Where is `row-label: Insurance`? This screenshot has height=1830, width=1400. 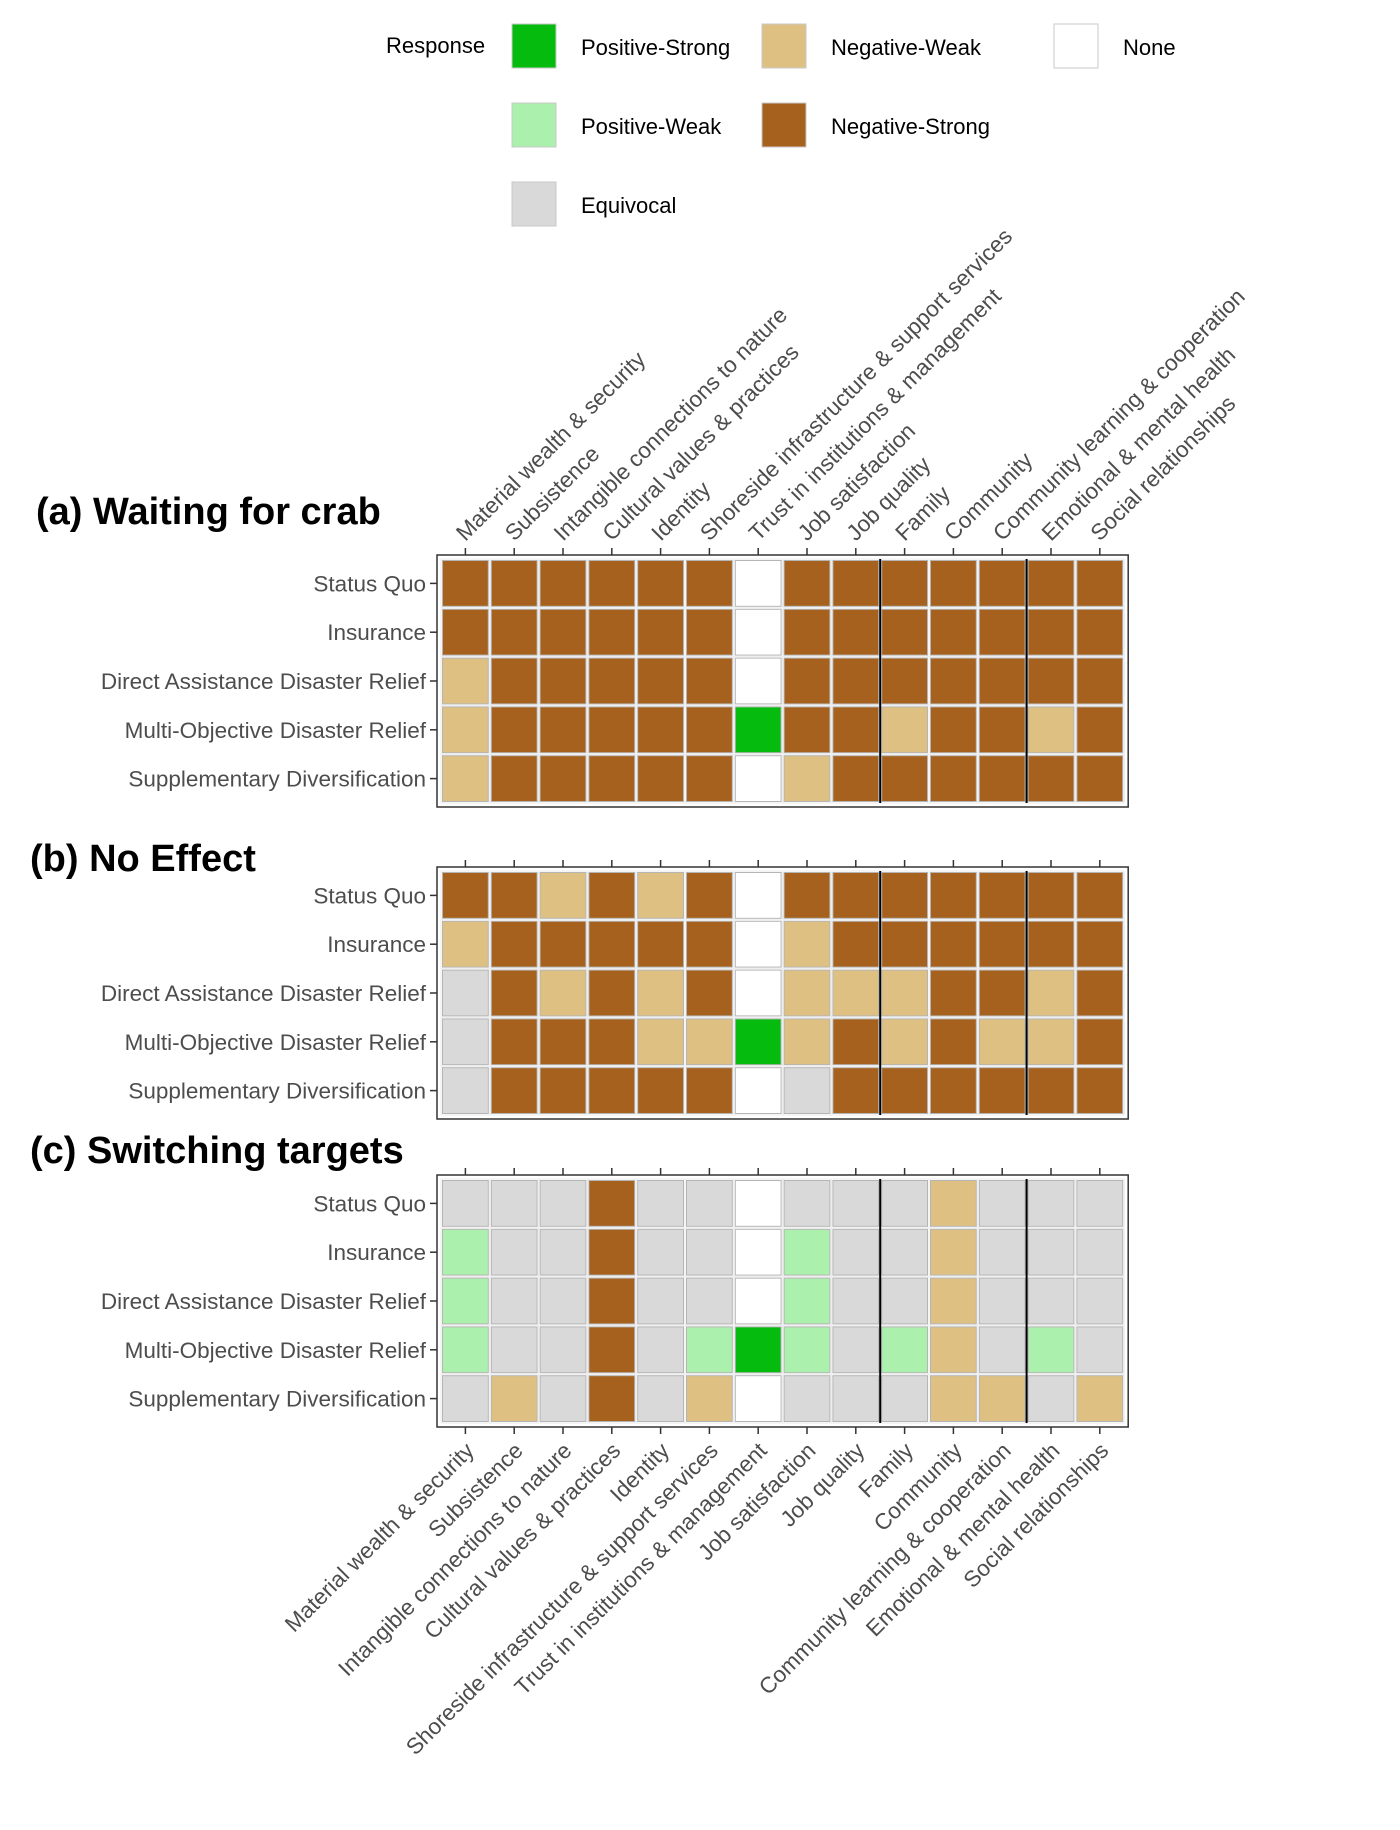 row-label: Insurance is located at coordinates (376, 632).